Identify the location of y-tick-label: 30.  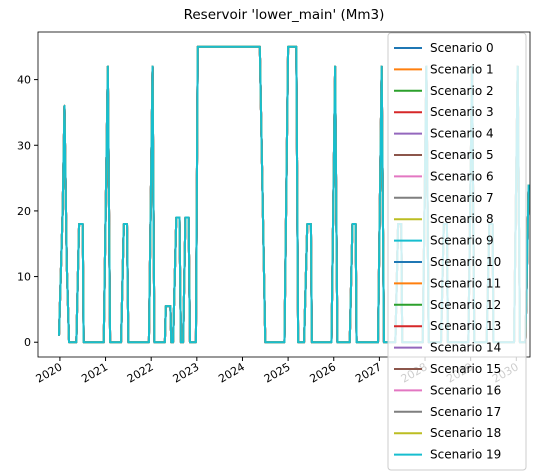
(24, 145).